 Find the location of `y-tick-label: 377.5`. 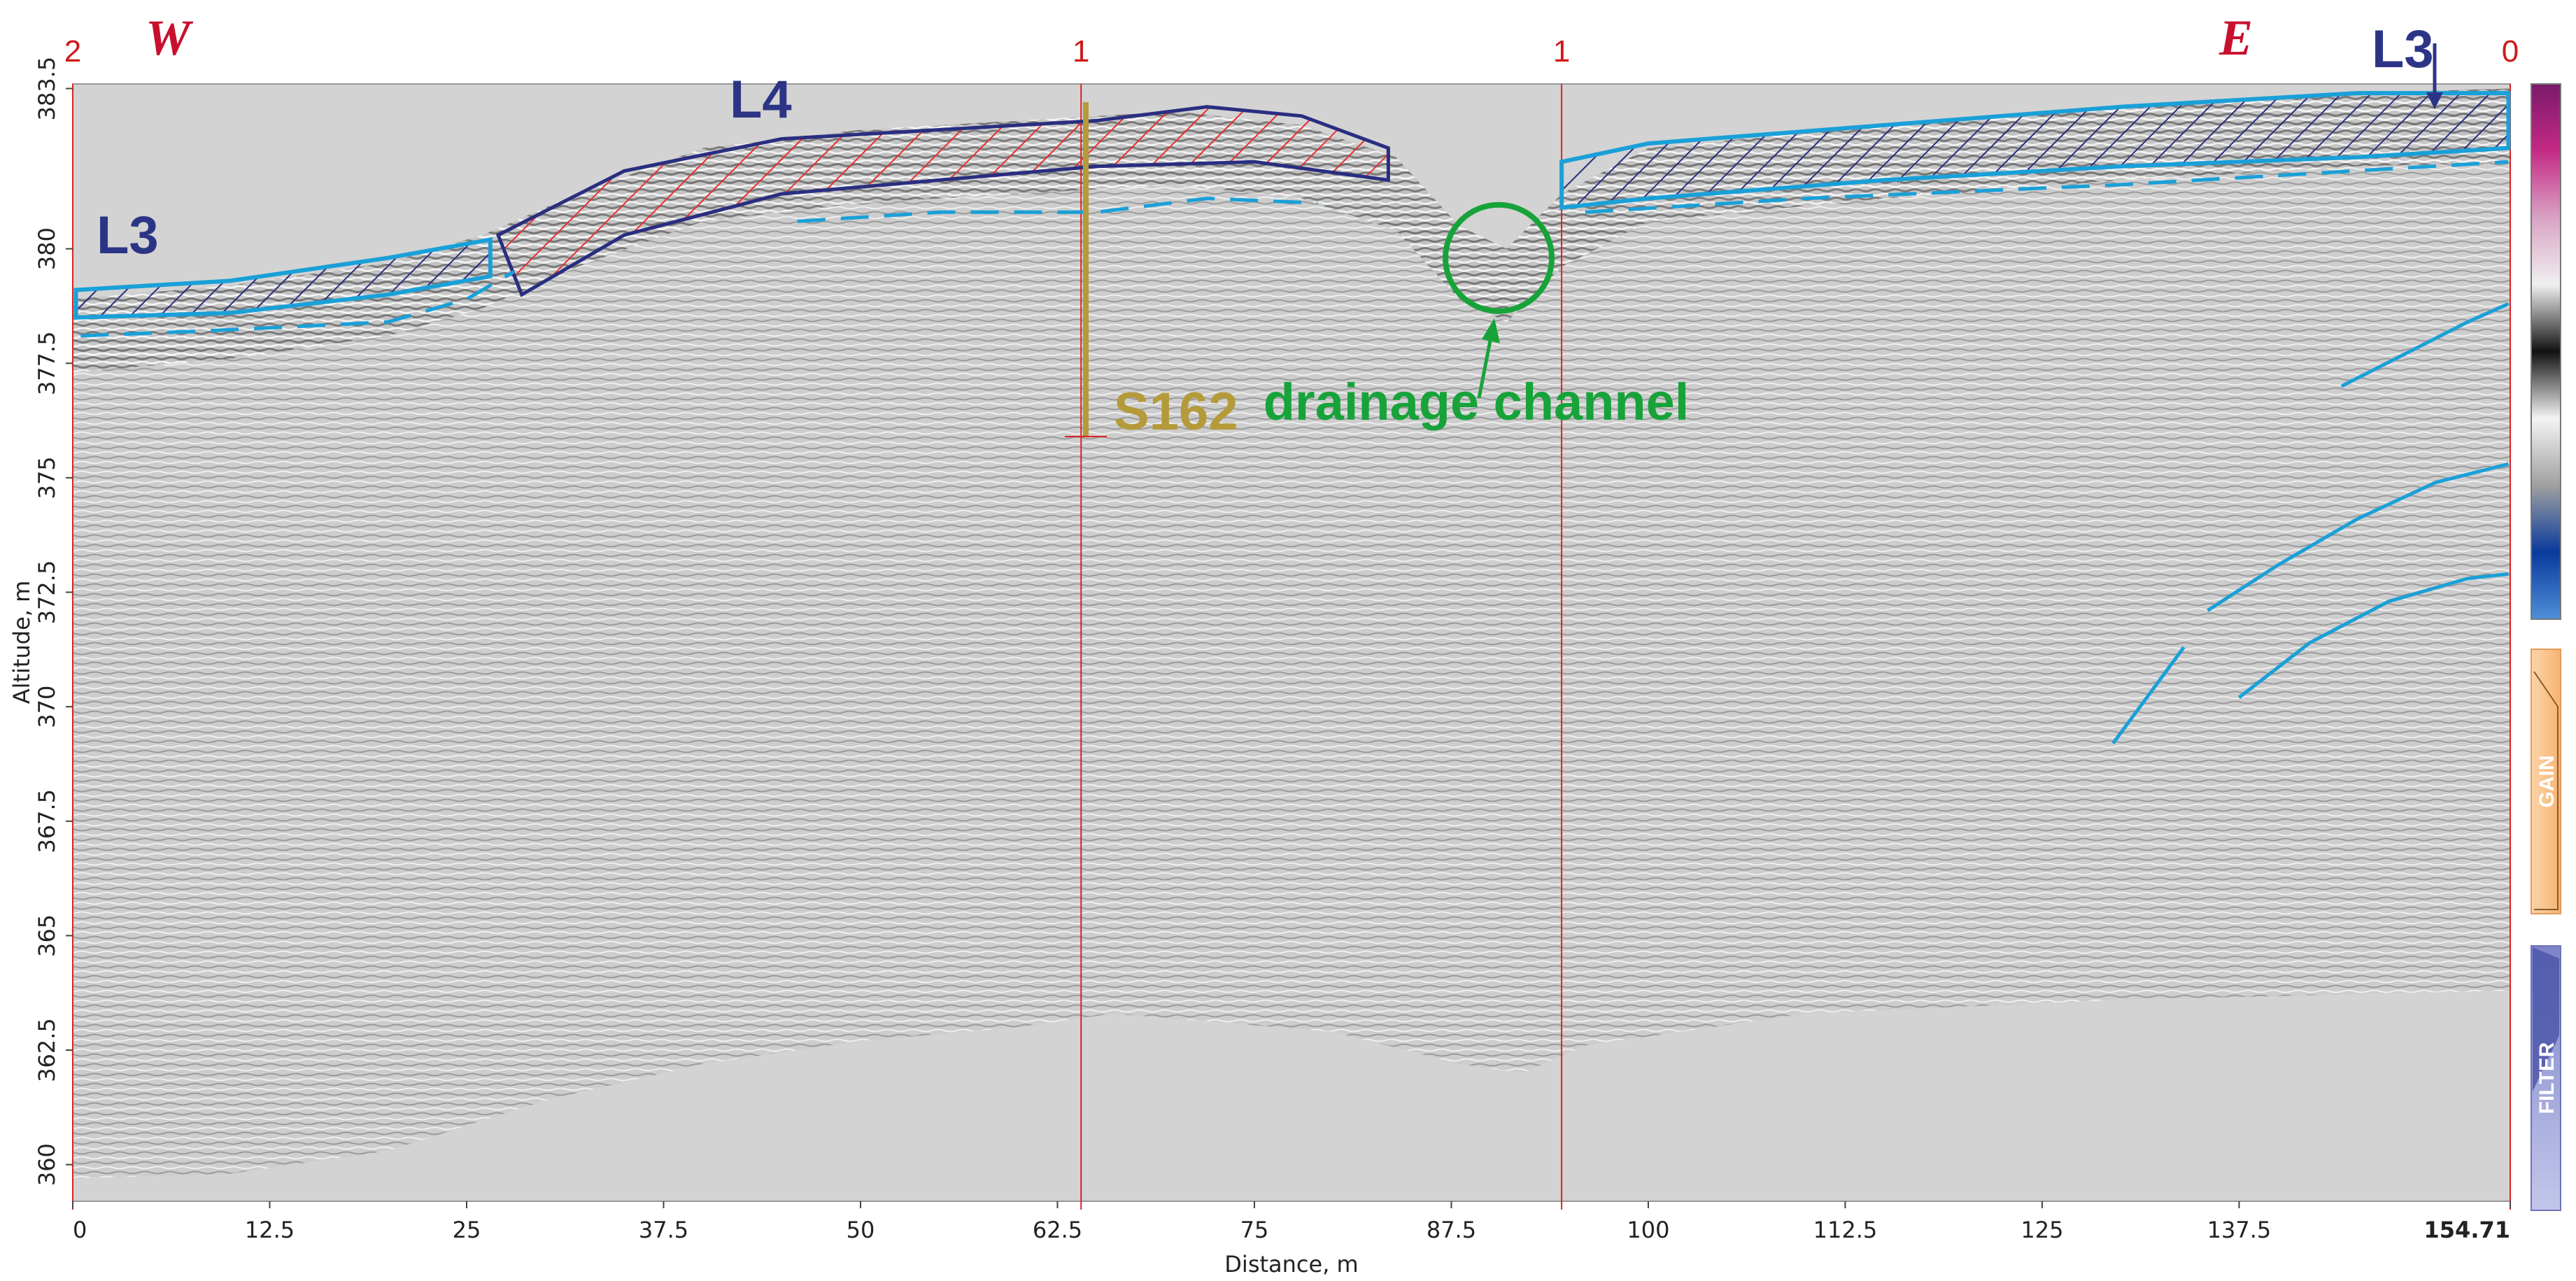

y-tick-label: 377.5 is located at coordinates (47, 363).